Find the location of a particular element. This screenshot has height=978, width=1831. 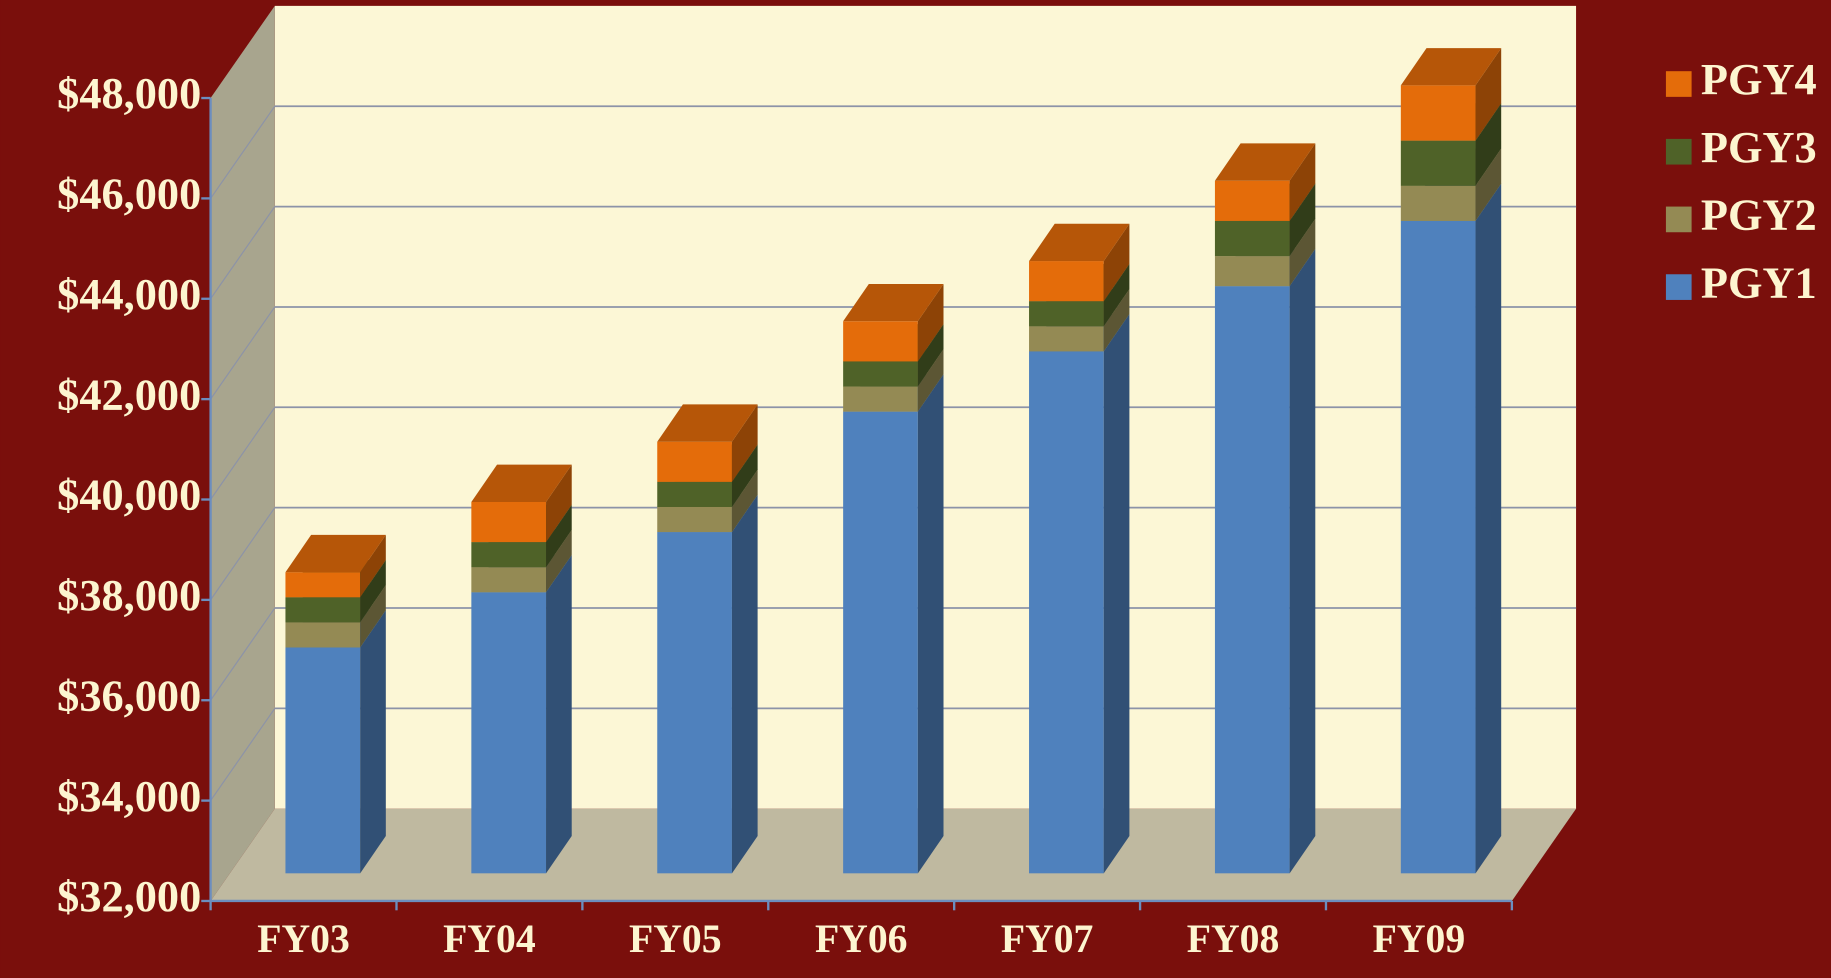

x-tick-label: FY03 is located at coordinates (303, 939).